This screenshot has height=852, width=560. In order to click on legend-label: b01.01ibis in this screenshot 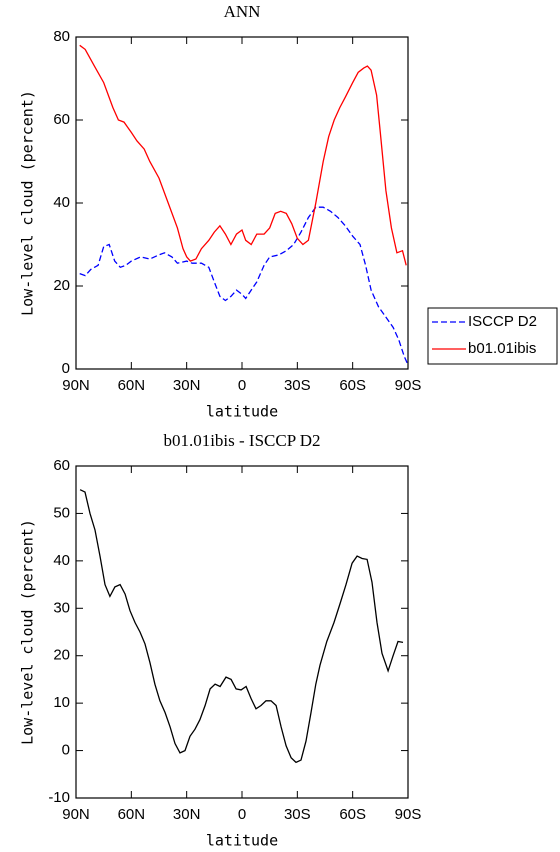, I will do `click(502, 348)`.